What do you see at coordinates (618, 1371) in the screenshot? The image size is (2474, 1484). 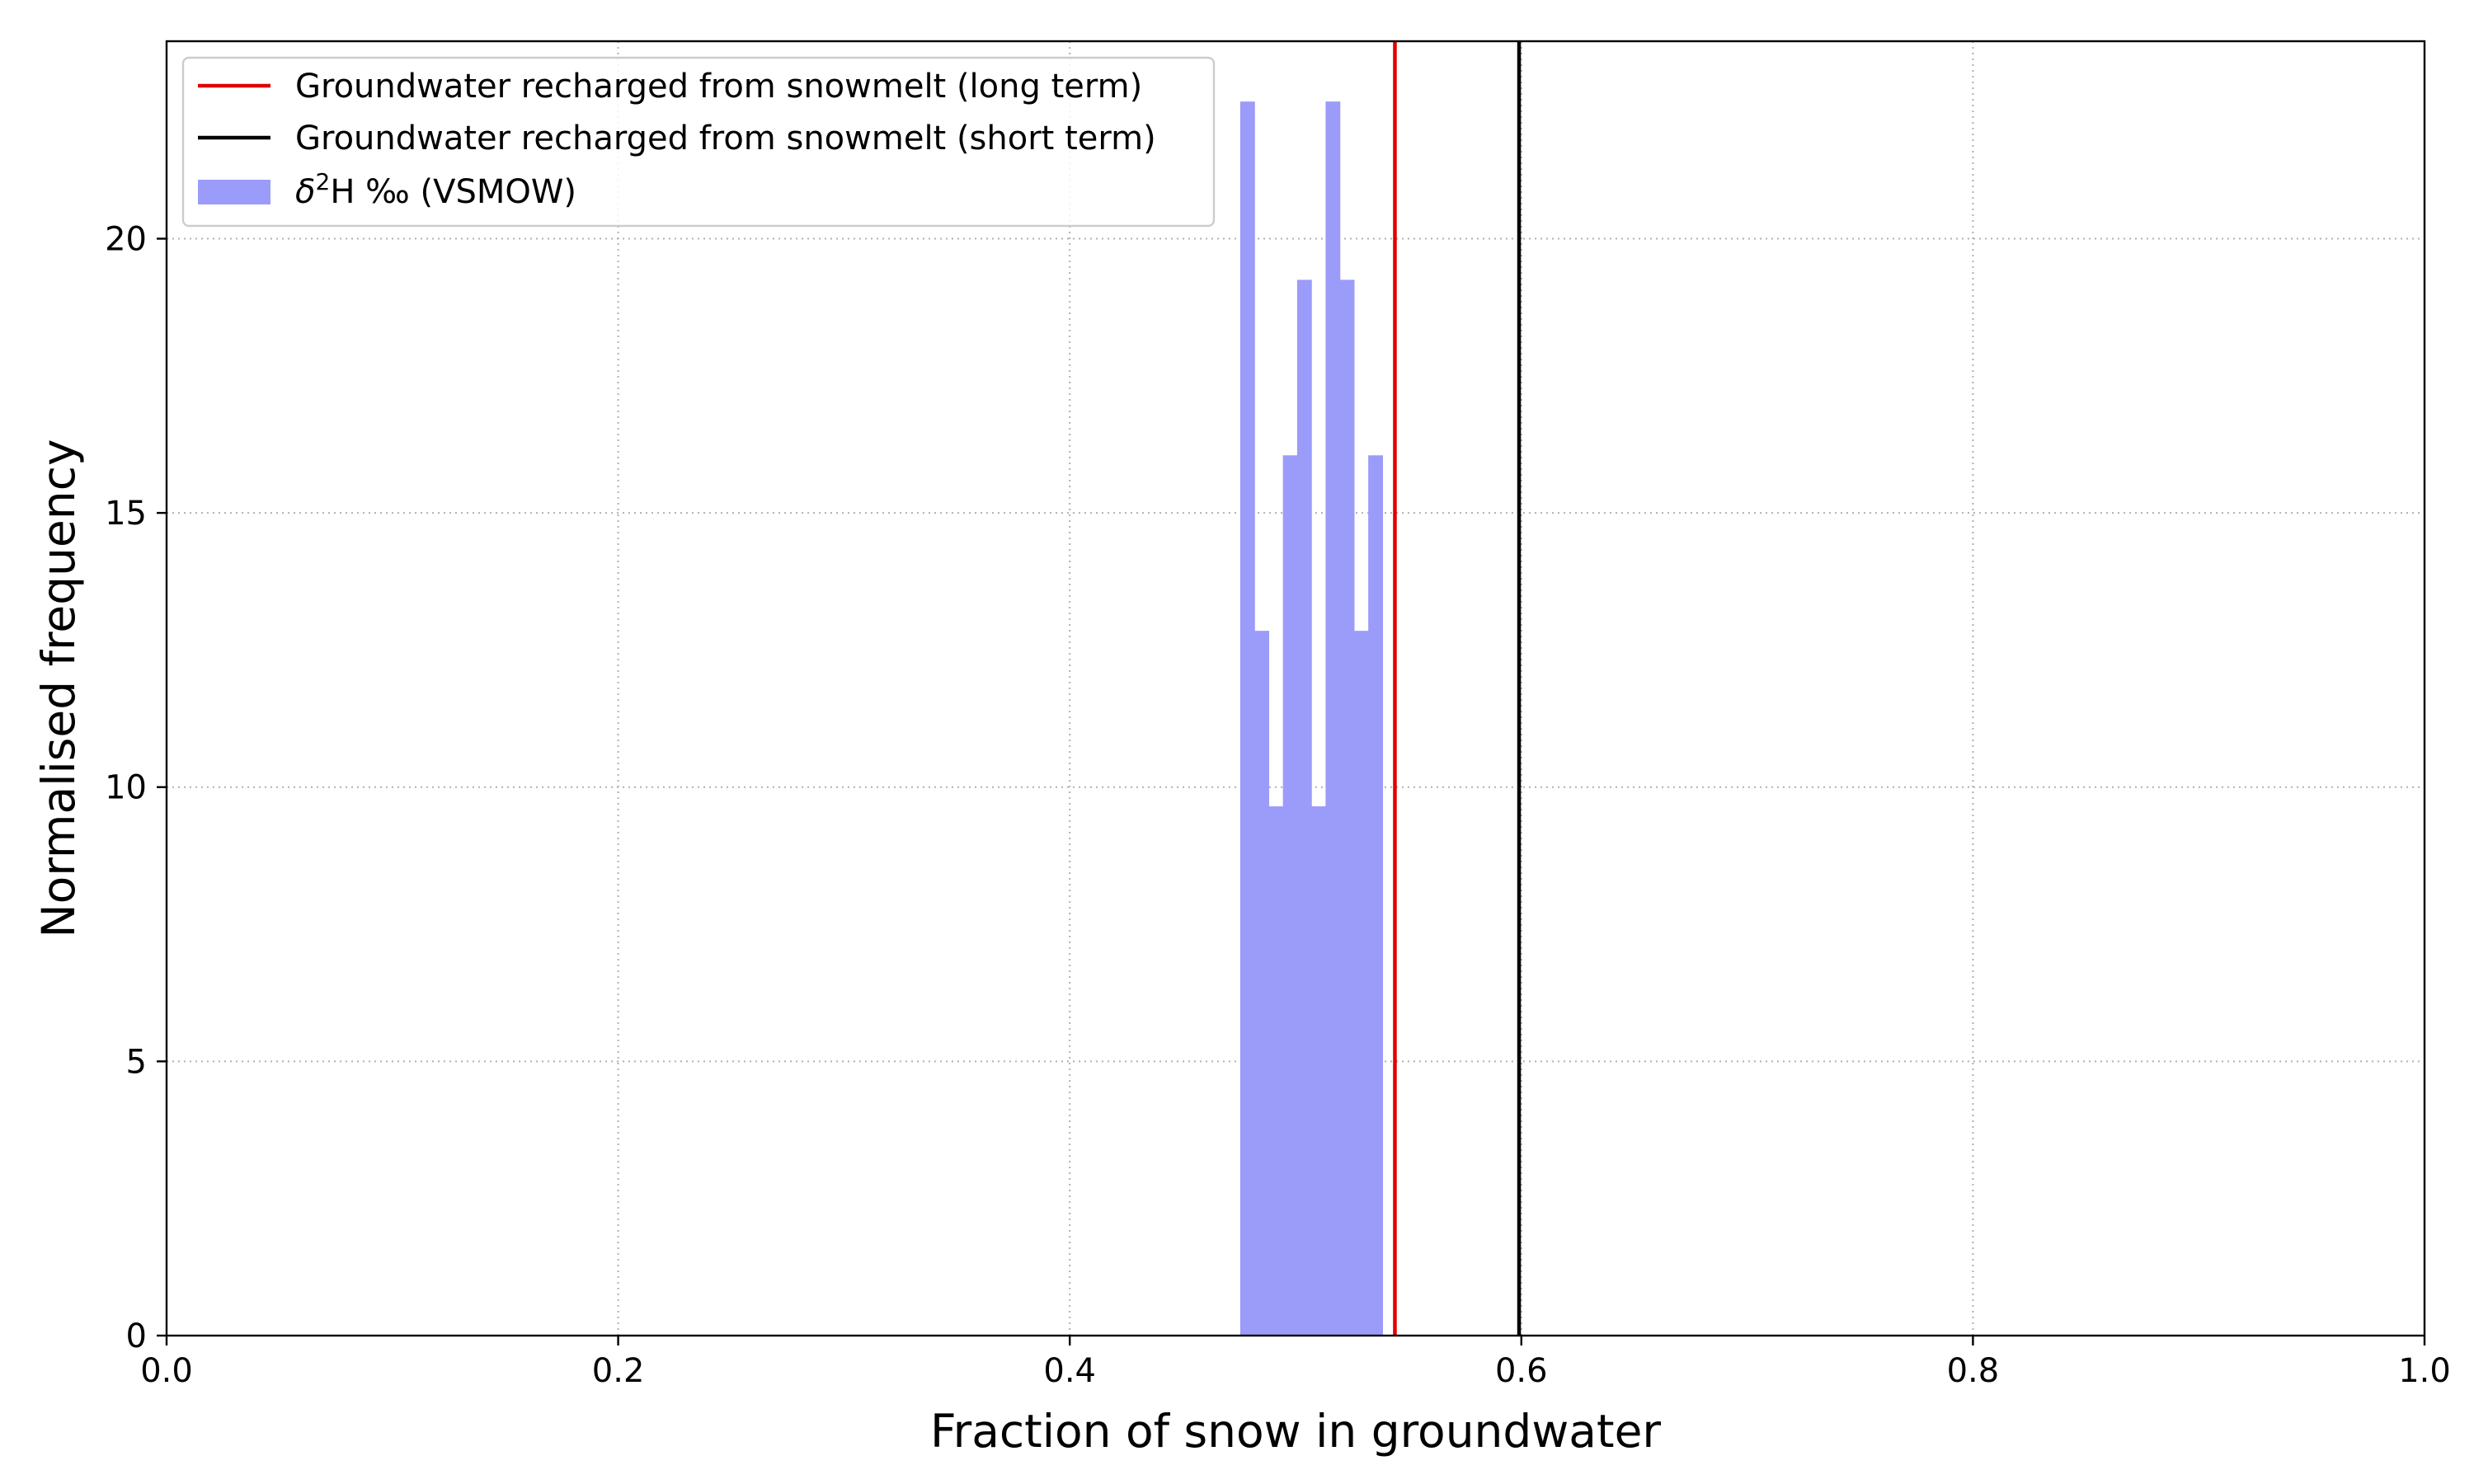 I see `x-tick-label: 0.2` at bounding box center [618, 1371].